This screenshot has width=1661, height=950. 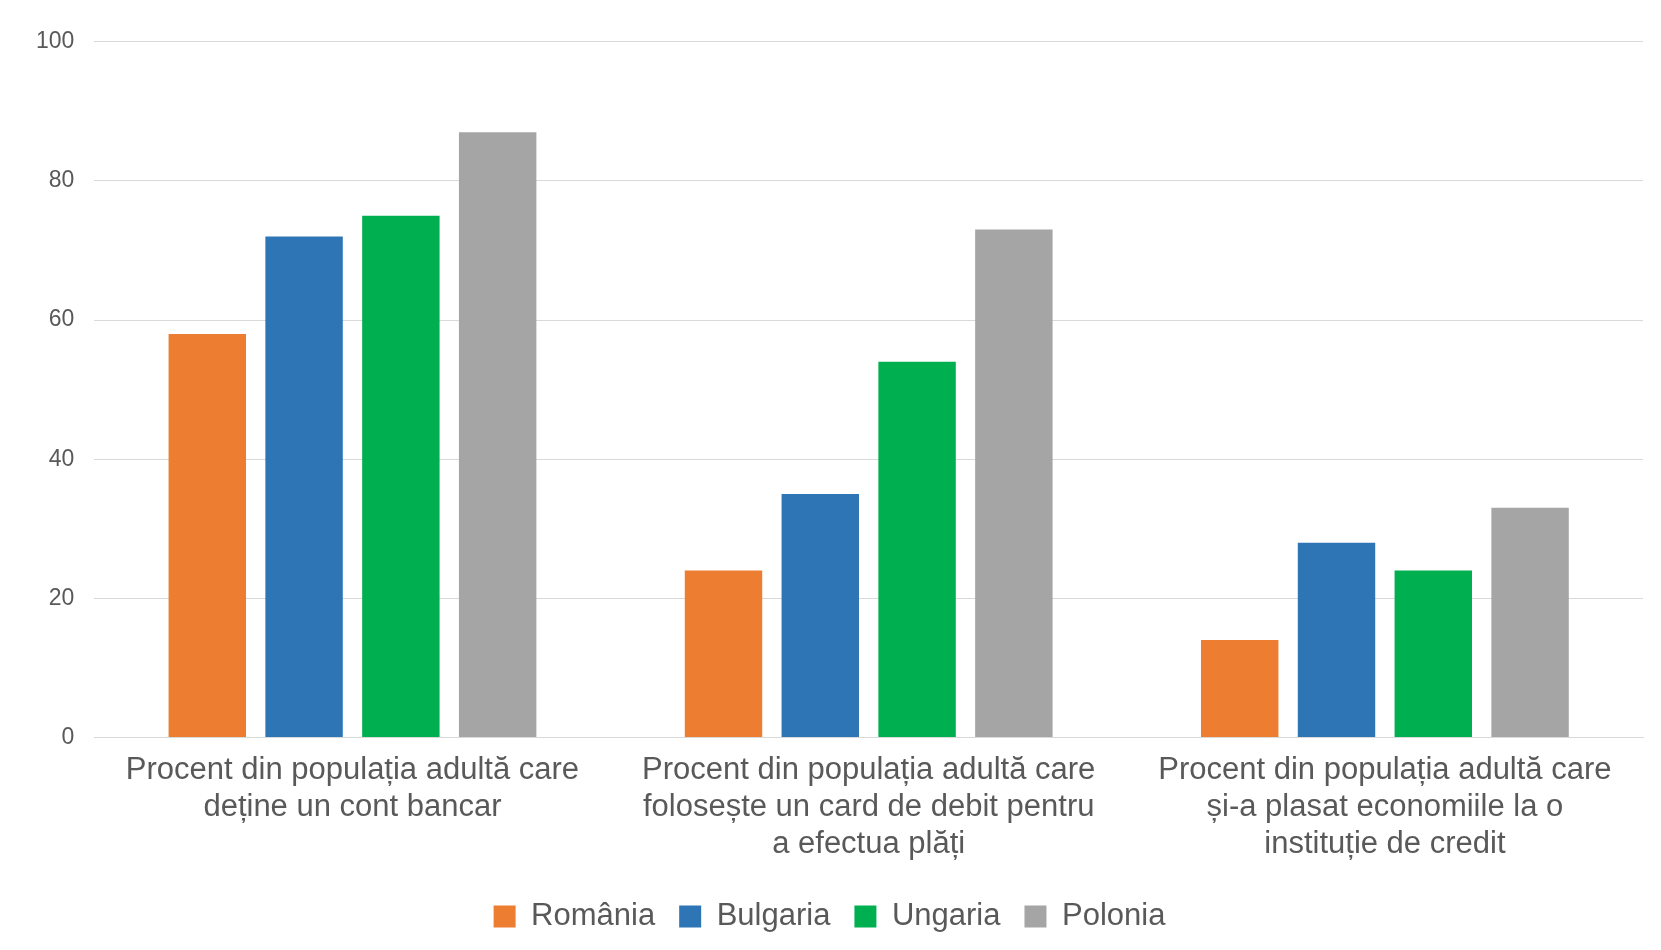 What do you see at coordinates (61, 179) in the screenshot?
I see `y-tick-label: 80` at bounding box center [61, 179].